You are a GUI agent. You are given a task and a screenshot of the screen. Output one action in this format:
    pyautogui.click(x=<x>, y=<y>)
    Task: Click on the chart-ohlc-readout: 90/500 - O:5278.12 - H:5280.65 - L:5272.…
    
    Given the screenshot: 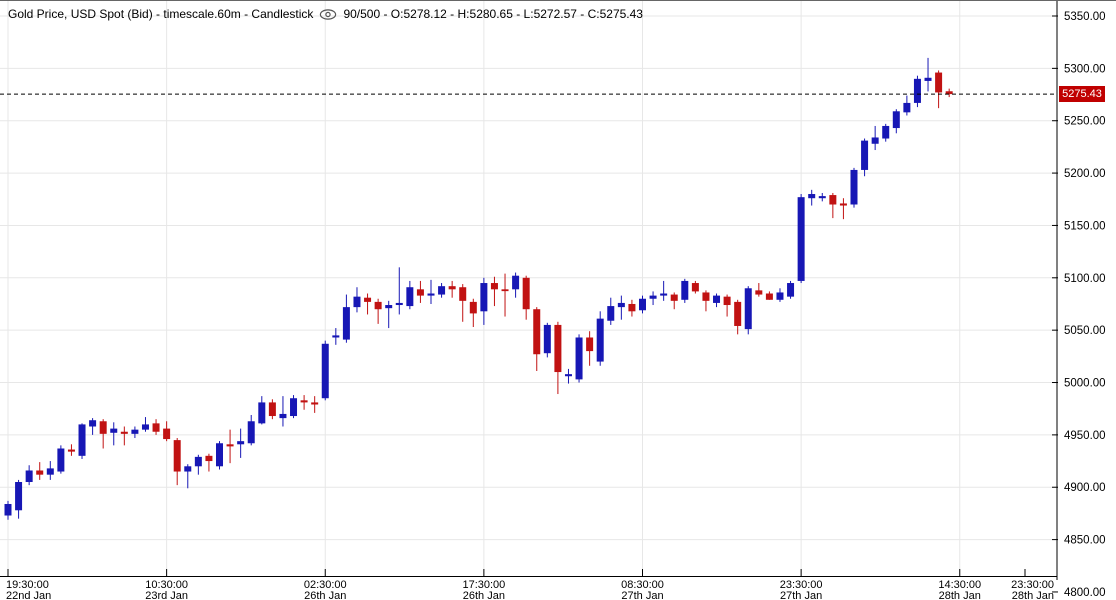 What is the action you would take?
    pyautogui.click(x=493, y=14)
    